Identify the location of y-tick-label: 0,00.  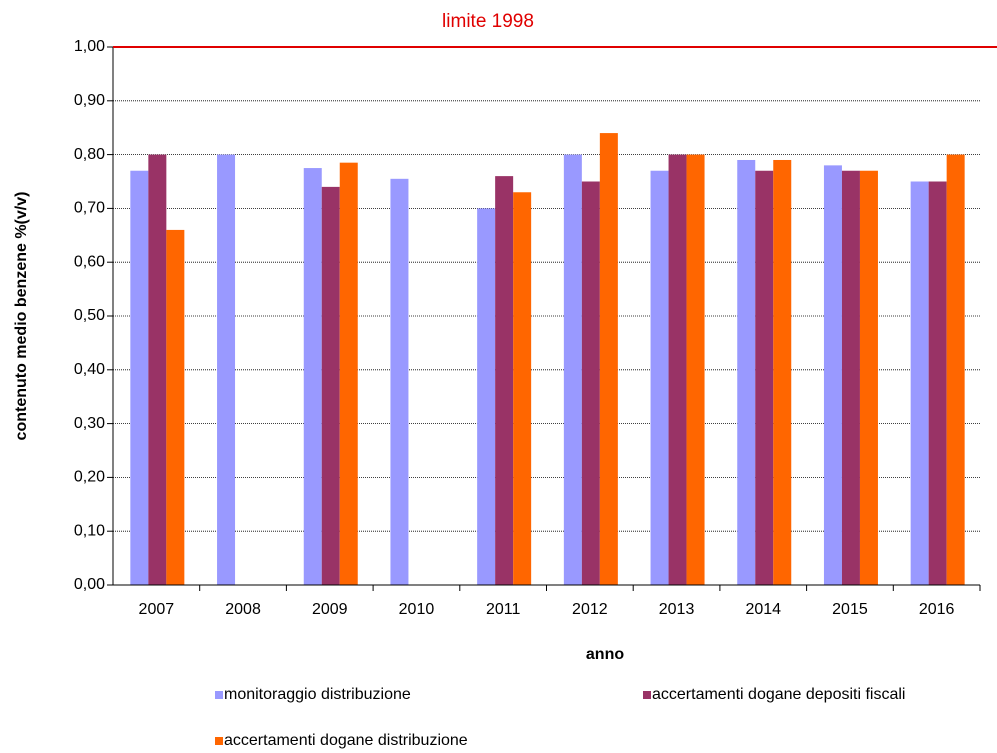
(89, 584).